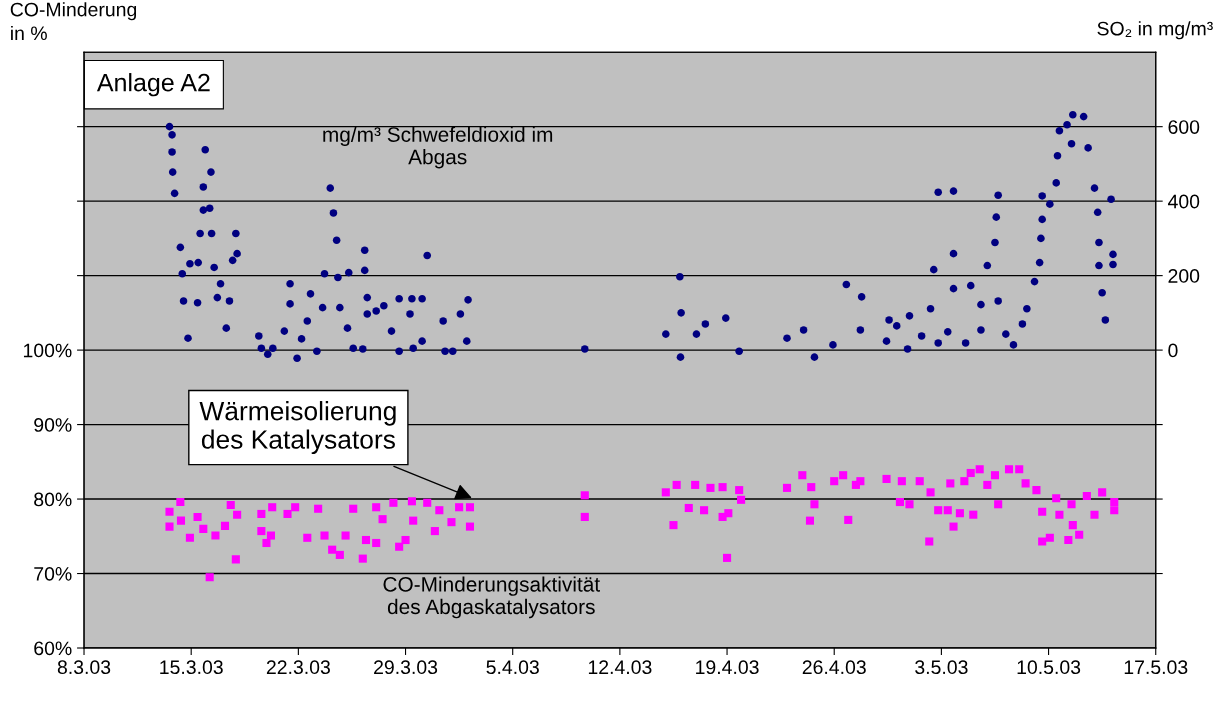  What do you see at coordinates (53, 574) in the screenshot?
I see `y-tick-label: 70%` at bounding box center [53, 574].